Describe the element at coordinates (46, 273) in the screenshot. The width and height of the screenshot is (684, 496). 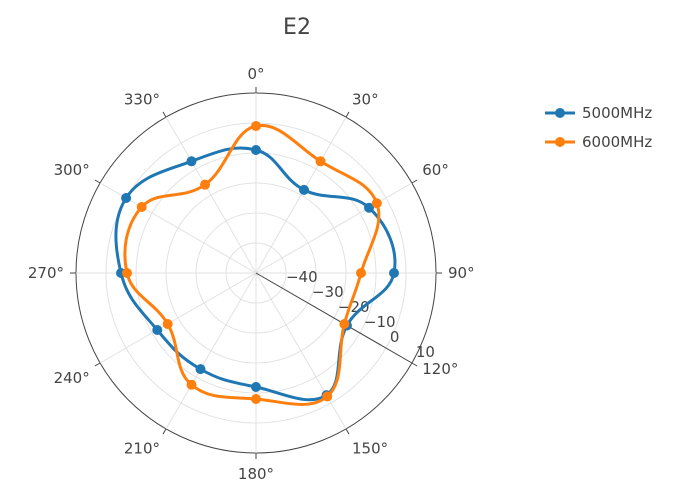
I see `angular-tick-label: 270°` at that location.